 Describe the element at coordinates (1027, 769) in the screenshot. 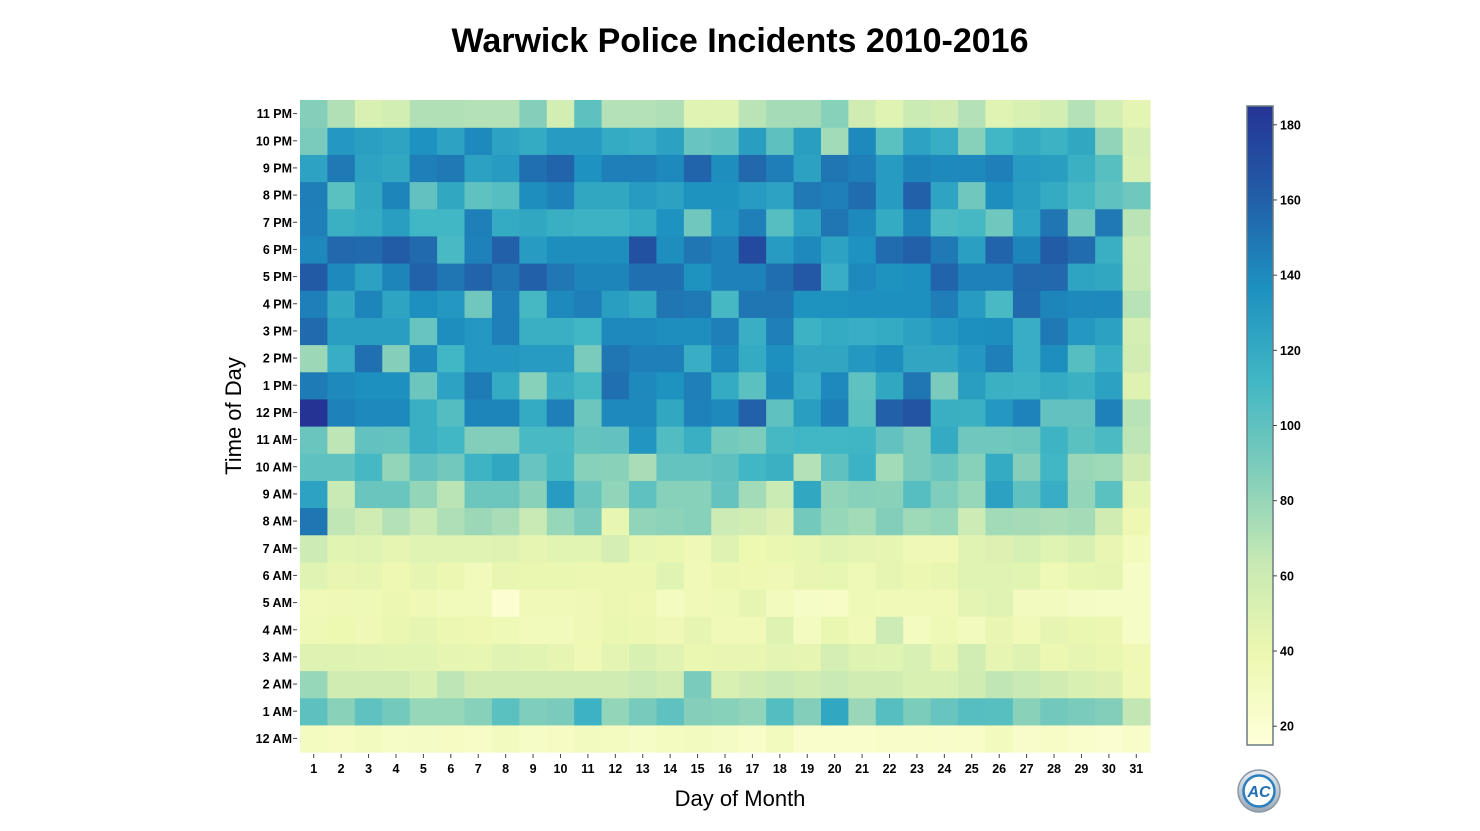

I see `x-tick-label: 27` at that location.